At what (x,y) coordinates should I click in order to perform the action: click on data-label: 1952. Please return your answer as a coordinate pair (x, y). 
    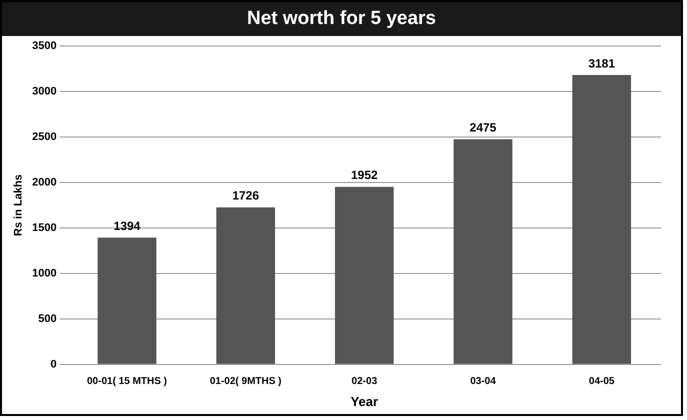
    Looking at the image, I should click on (364, 175).